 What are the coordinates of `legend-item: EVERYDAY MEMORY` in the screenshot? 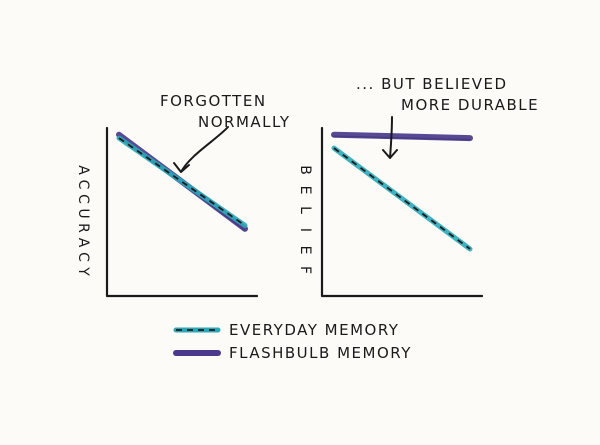 It's located at (286, 330).